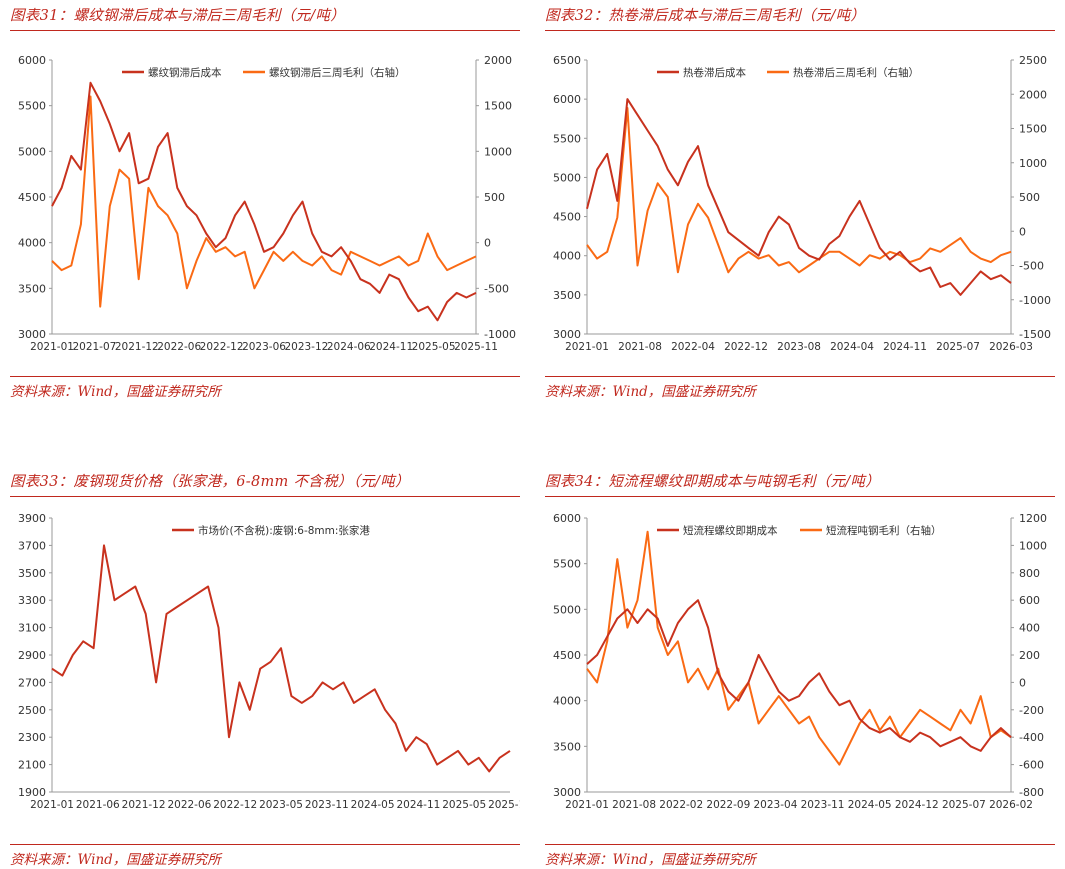  Describe the element at coordinates (32, 682) in the screenshot. I see `y-tick-label-left: 2700` at that location.